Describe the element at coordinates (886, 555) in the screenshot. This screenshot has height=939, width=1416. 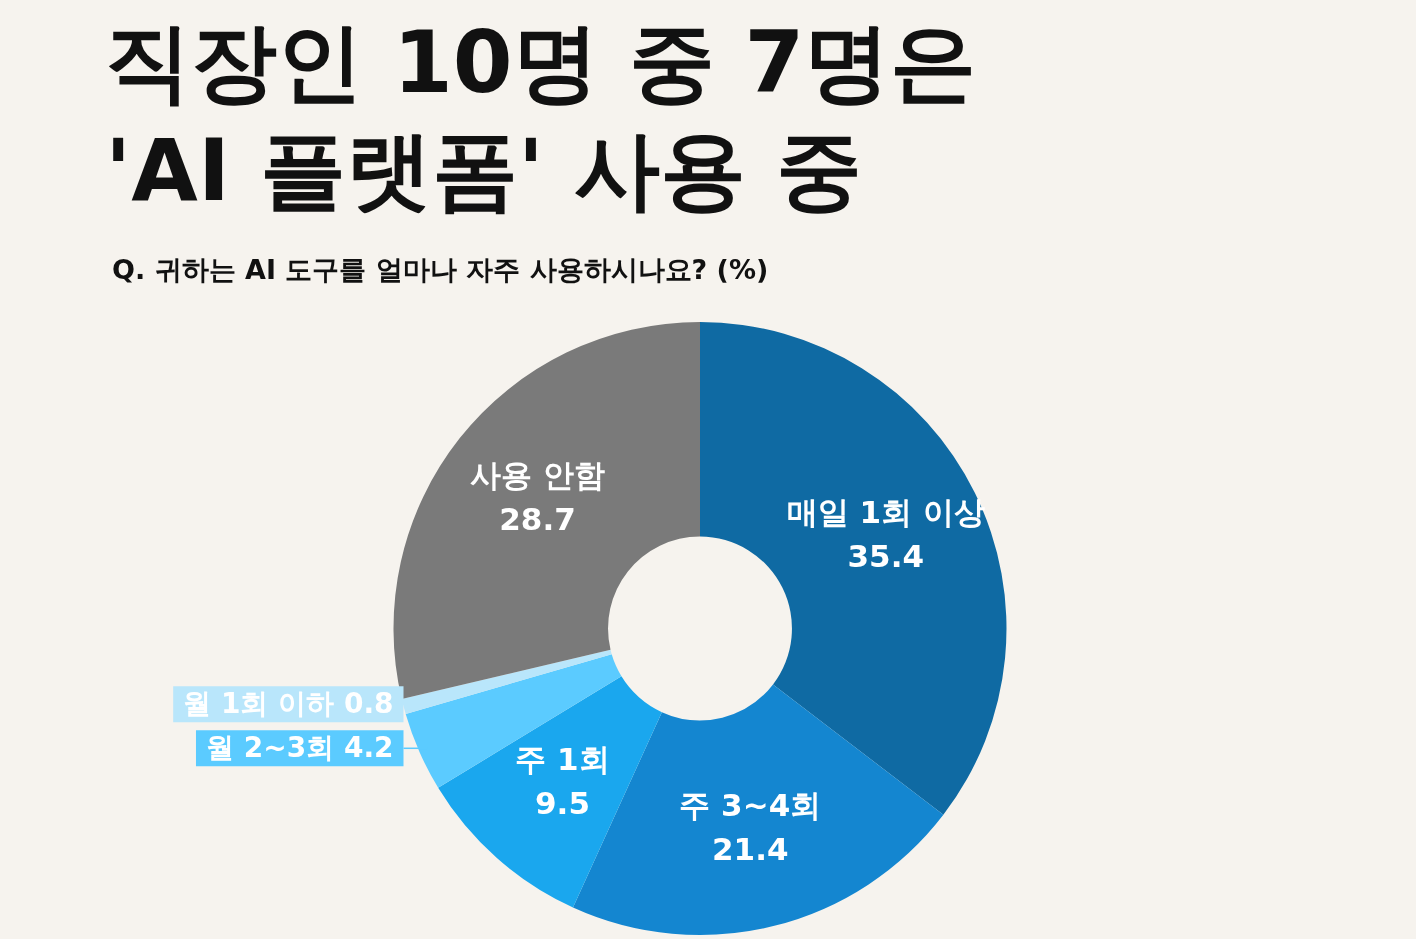
I see `data-label: 35.4` at that location.